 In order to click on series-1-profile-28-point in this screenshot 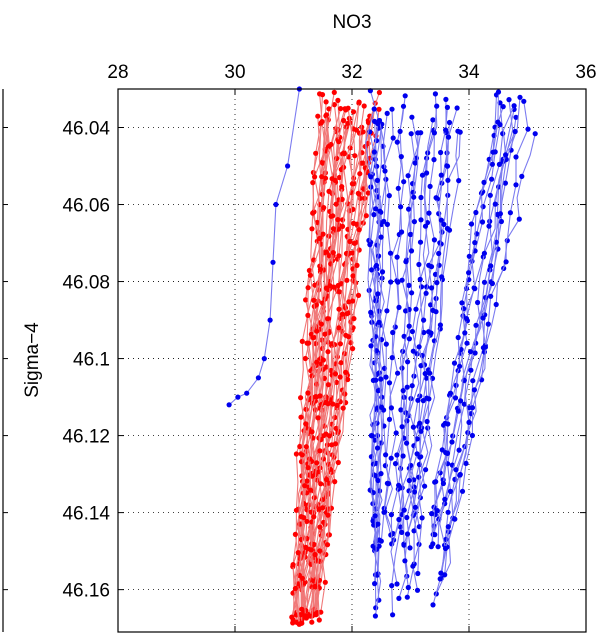, I will do `click(421, 220)`.